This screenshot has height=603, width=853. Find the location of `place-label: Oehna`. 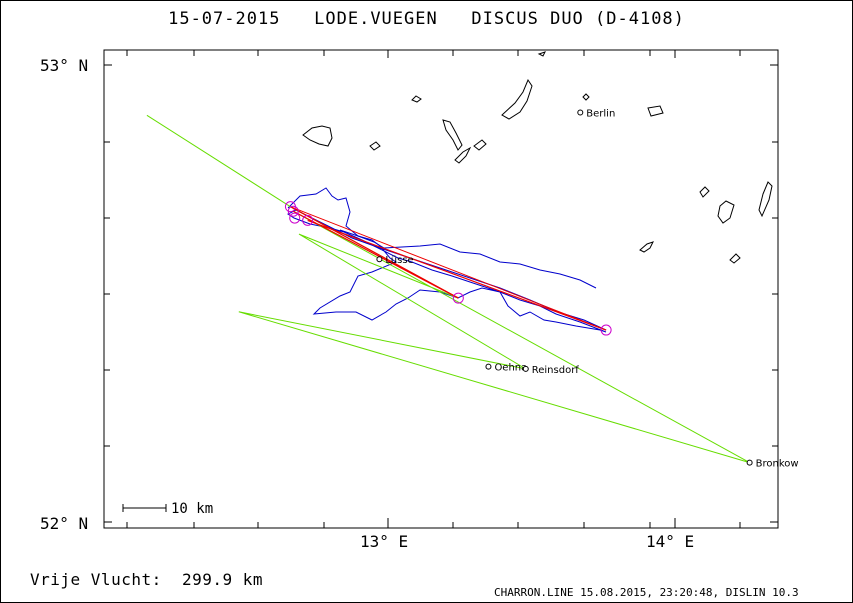

place-label: Oehna is located at coordinates (510, 368).